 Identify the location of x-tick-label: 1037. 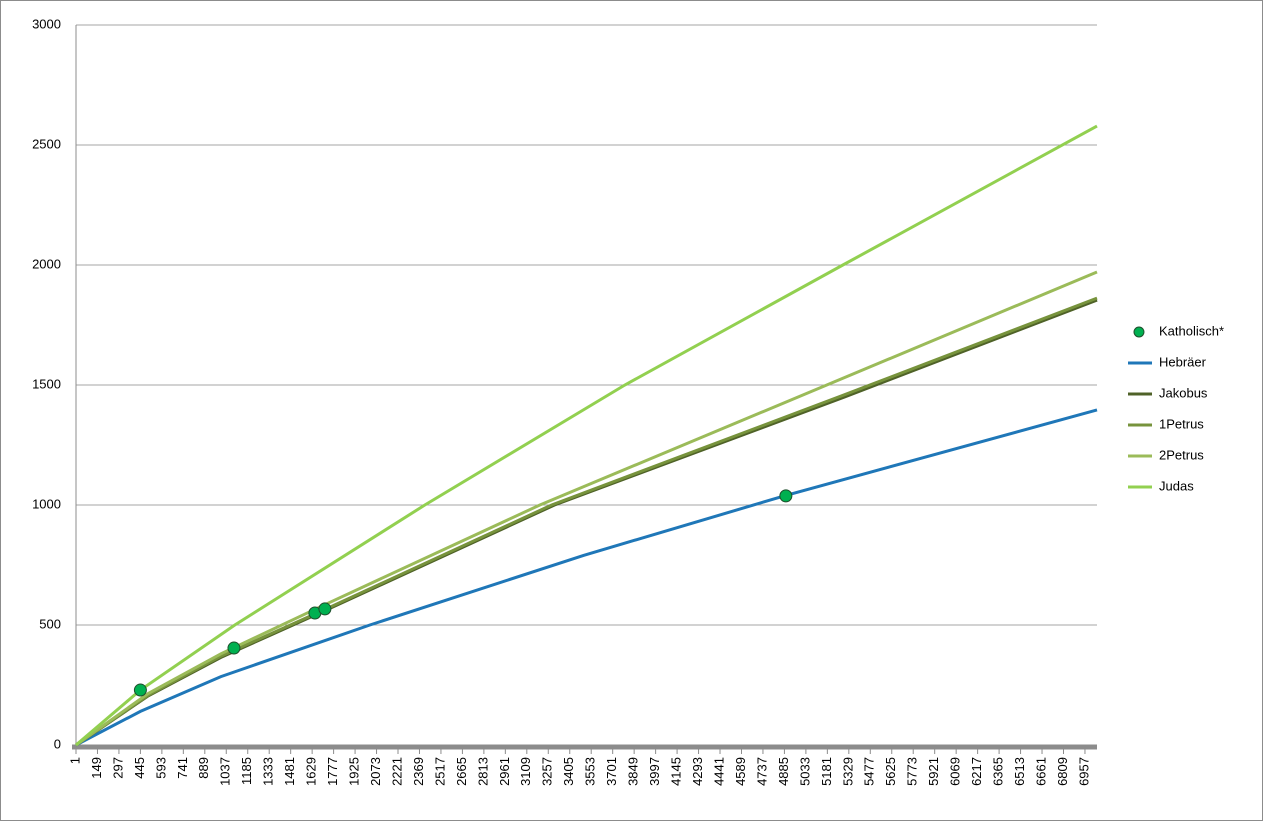
(225, 771).